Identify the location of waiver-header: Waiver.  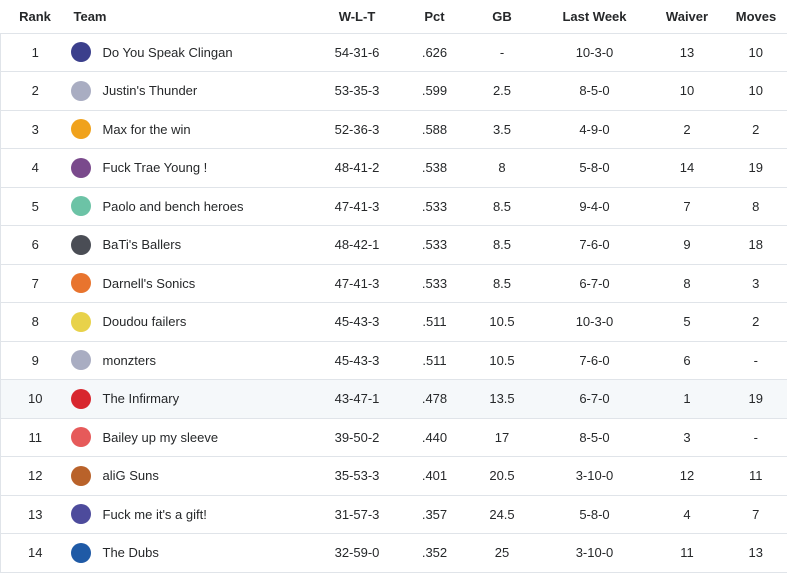
(687, 16).